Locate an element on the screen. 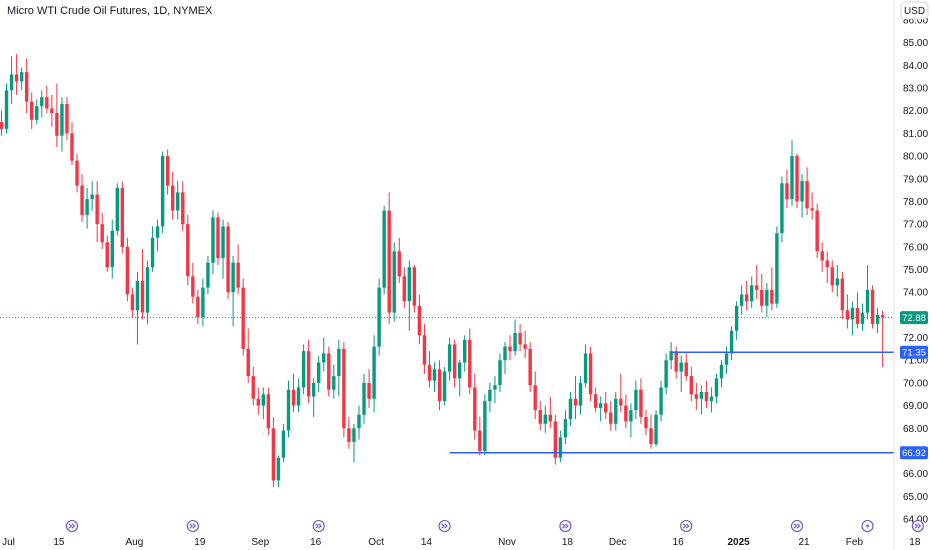  x-tick-label: 16 is located at coordinates (316, 542).